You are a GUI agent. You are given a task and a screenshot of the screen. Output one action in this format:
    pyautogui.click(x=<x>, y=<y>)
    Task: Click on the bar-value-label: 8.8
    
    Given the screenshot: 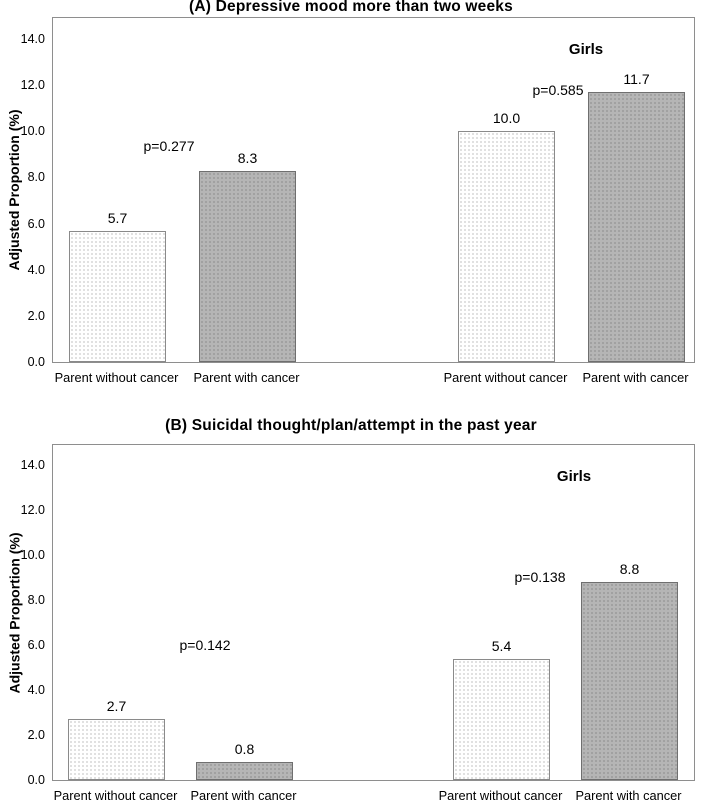 What is the action you would take?
    pyautogui.click(x=629, y=569)
    